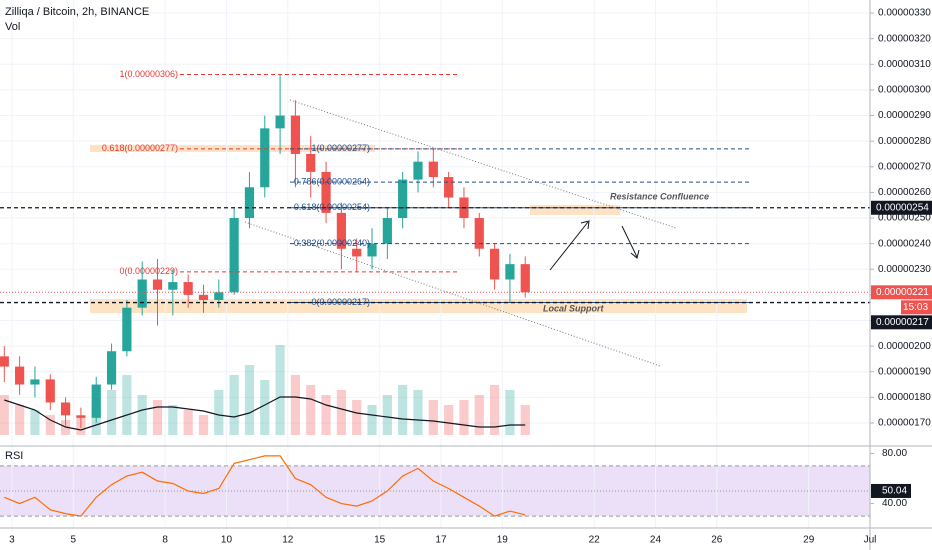 This screenshot has height=550, width=932. I want to click on x-tick-label: Jul, so click(870, 540).